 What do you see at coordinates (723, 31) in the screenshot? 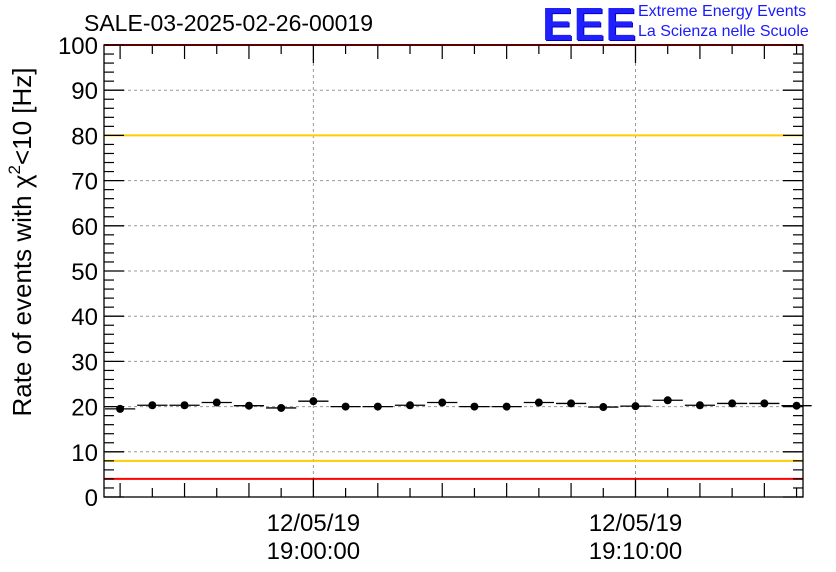
I see `logo-subtitle-line2: La Scienza nelle Scuole` at bounding box center [723, 31].